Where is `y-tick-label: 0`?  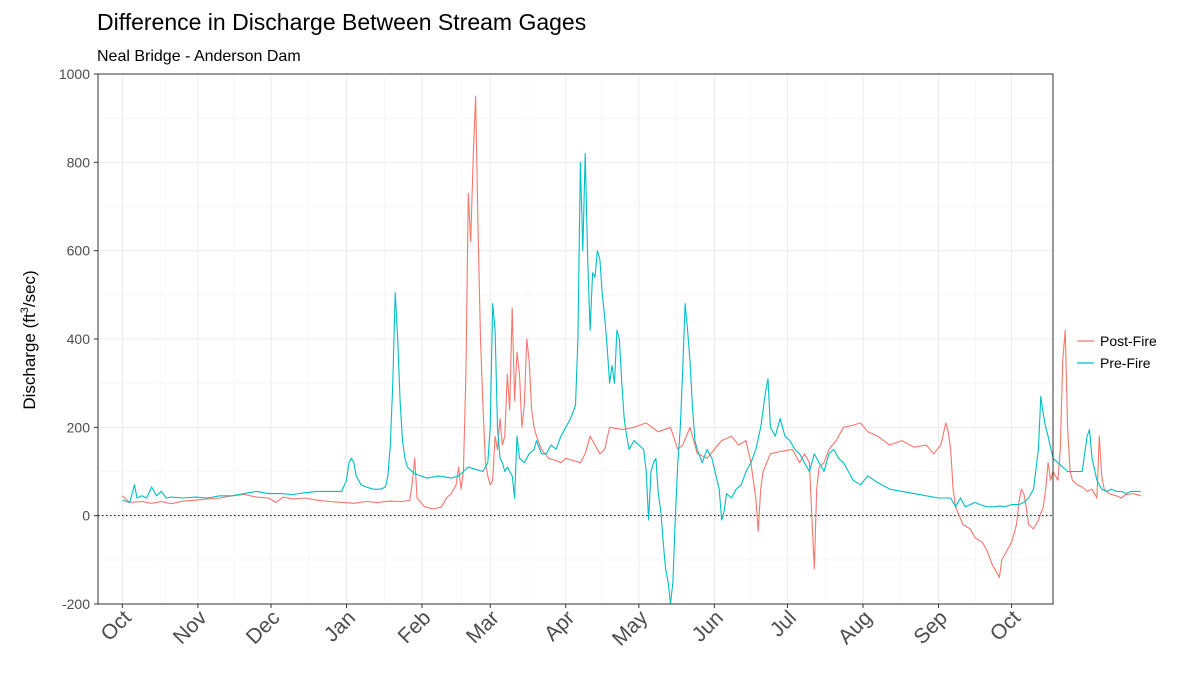 y-tick-label: 0 is located at coordinates (86, 516).